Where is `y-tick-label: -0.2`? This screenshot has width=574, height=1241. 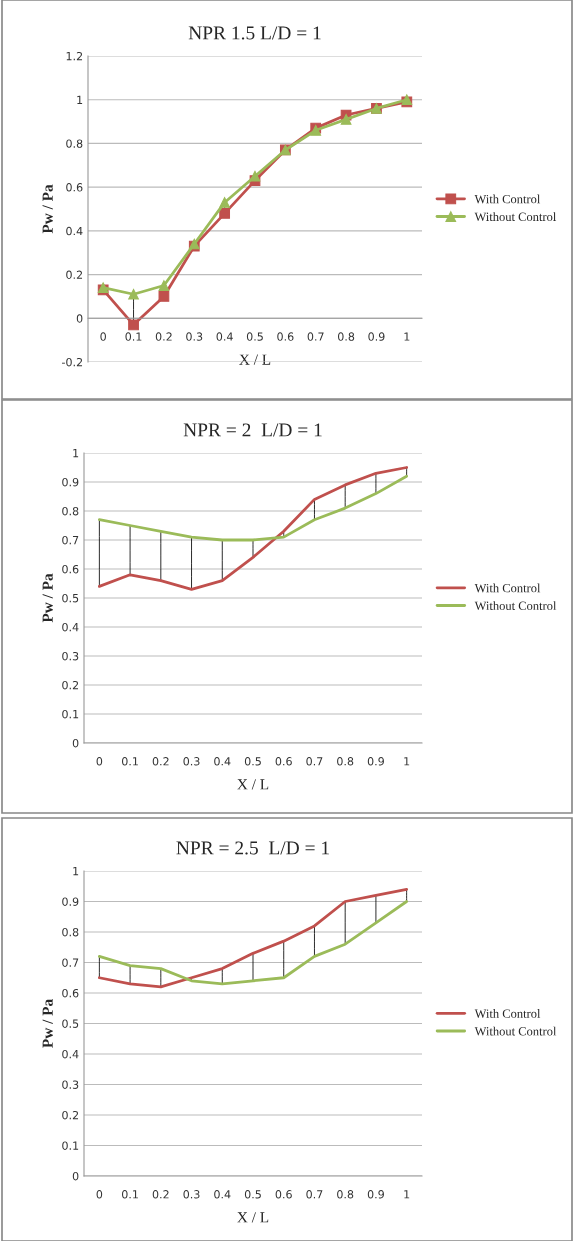
y-tick-label: -0.2 is located at coordinates (72, 362).